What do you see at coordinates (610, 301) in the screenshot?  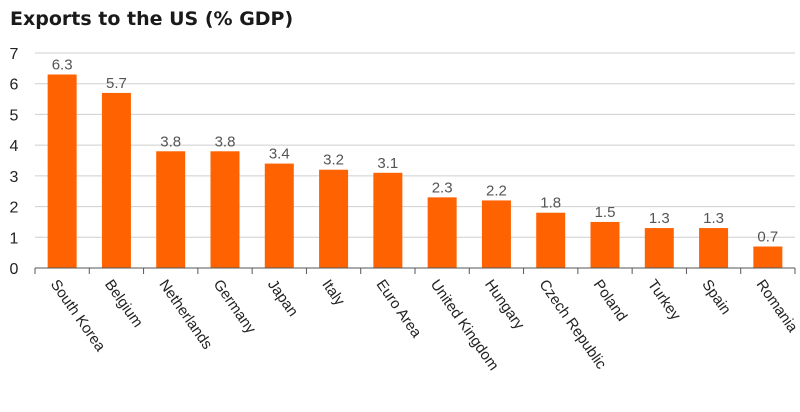 I see `category-label: Poland` at bounding box center [610, 301].